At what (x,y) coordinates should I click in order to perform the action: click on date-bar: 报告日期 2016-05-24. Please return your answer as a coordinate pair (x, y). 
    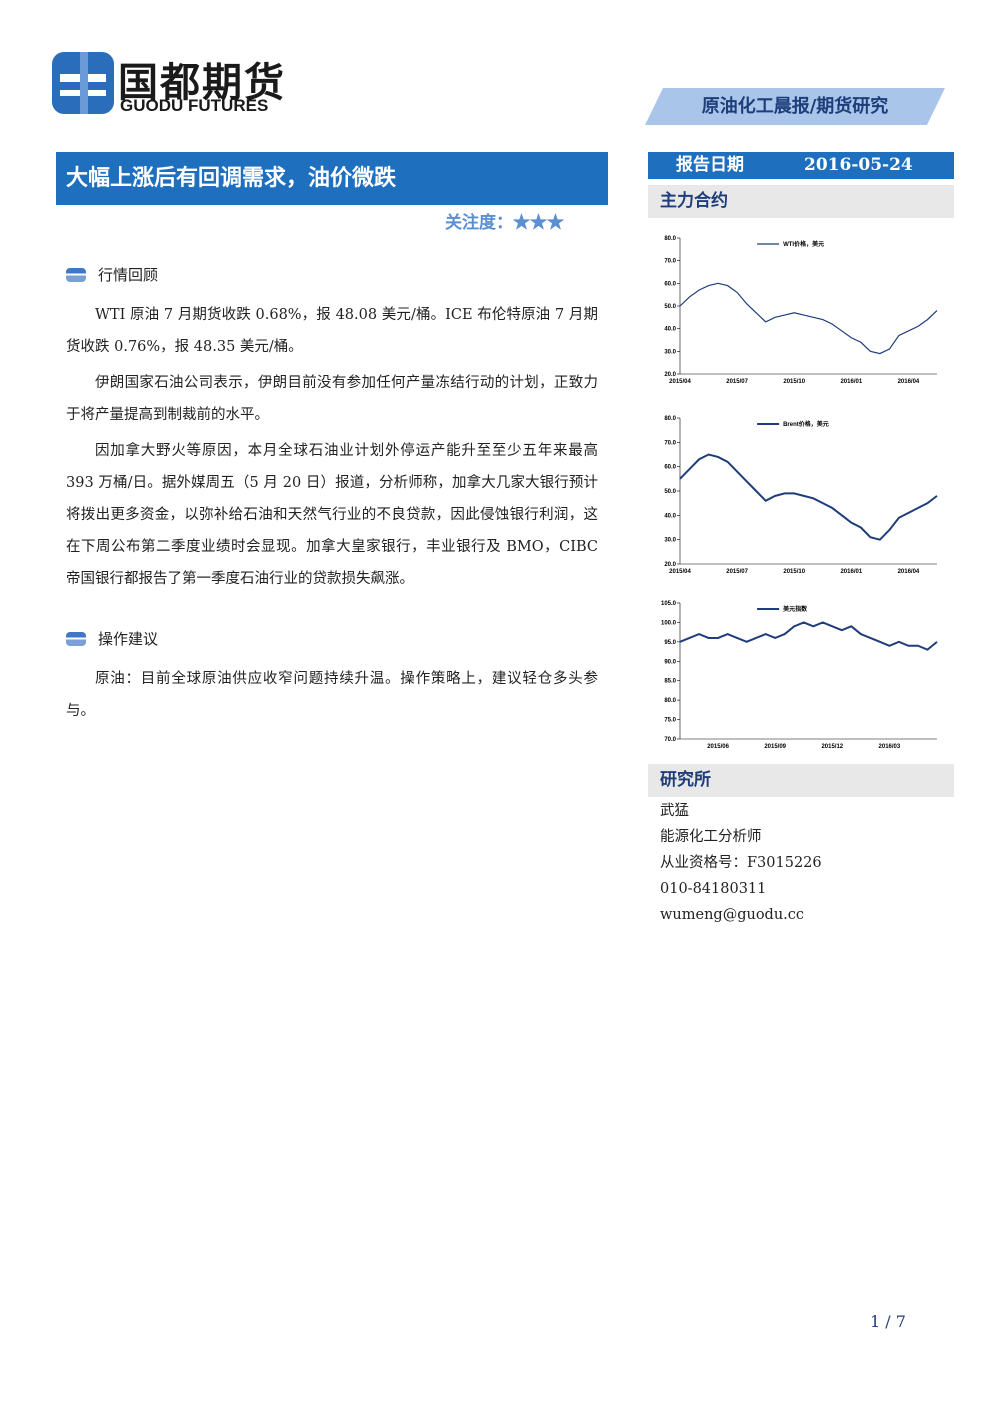
    Looking at the image, I should click on (801, 165).